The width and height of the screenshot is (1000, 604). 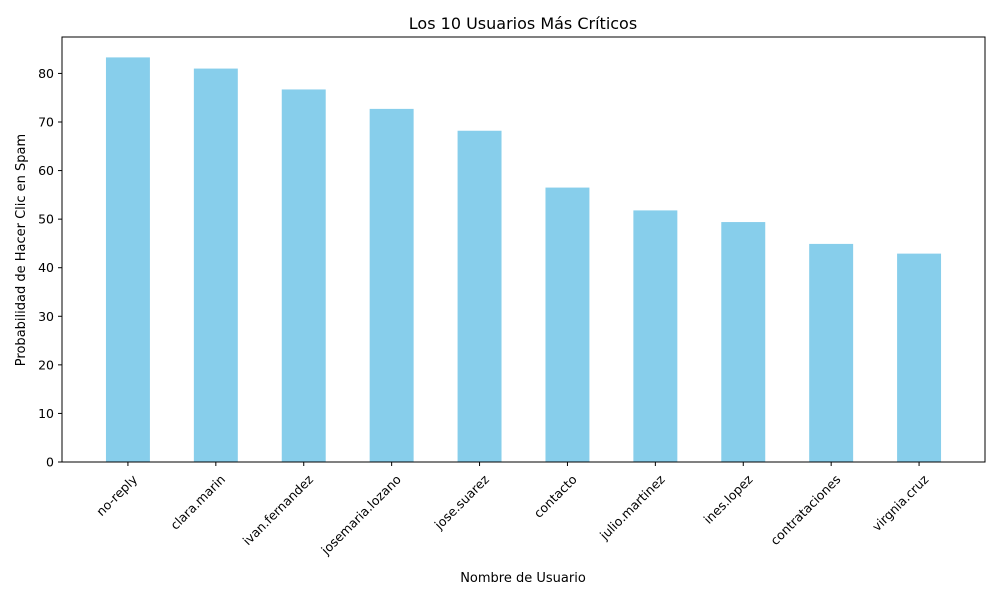 I want to click on y-tick-label: 50, so click(x=46, y=219).